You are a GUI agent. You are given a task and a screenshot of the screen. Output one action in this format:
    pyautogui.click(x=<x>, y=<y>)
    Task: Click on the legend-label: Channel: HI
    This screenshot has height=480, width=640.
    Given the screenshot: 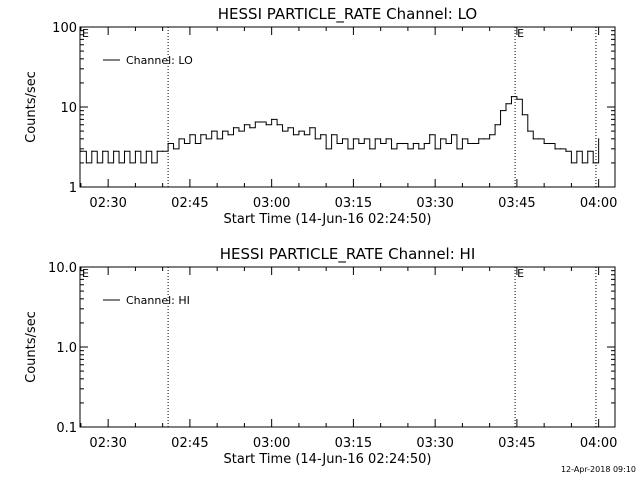 What is the action you would take?
    pyautogui.click(x=158, y=300)
    